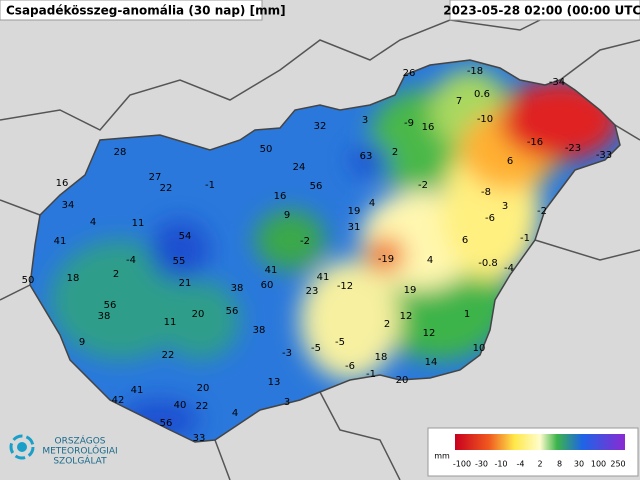  I want to click on logo-line: SZOLGÁLAT, so click(80, 461).